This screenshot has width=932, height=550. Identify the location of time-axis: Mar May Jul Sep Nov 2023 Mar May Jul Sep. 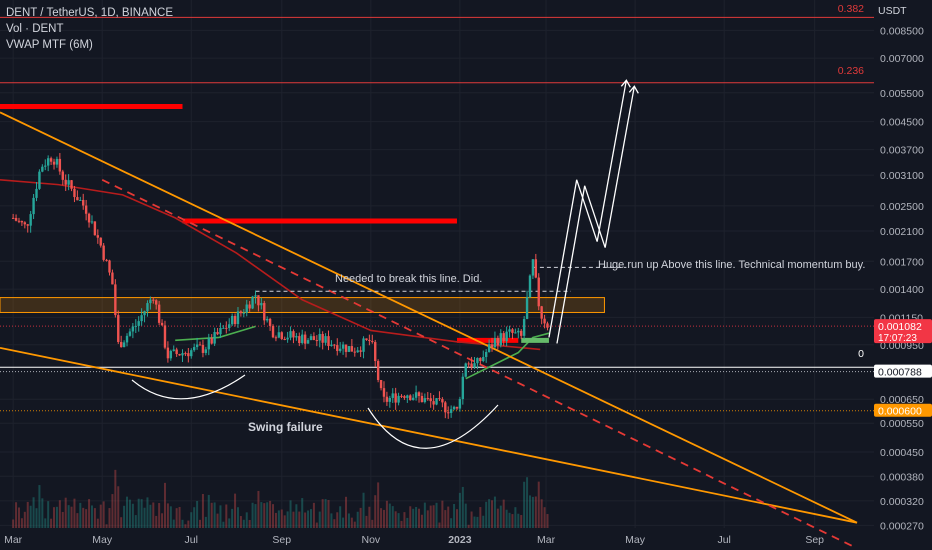
(437, 539).